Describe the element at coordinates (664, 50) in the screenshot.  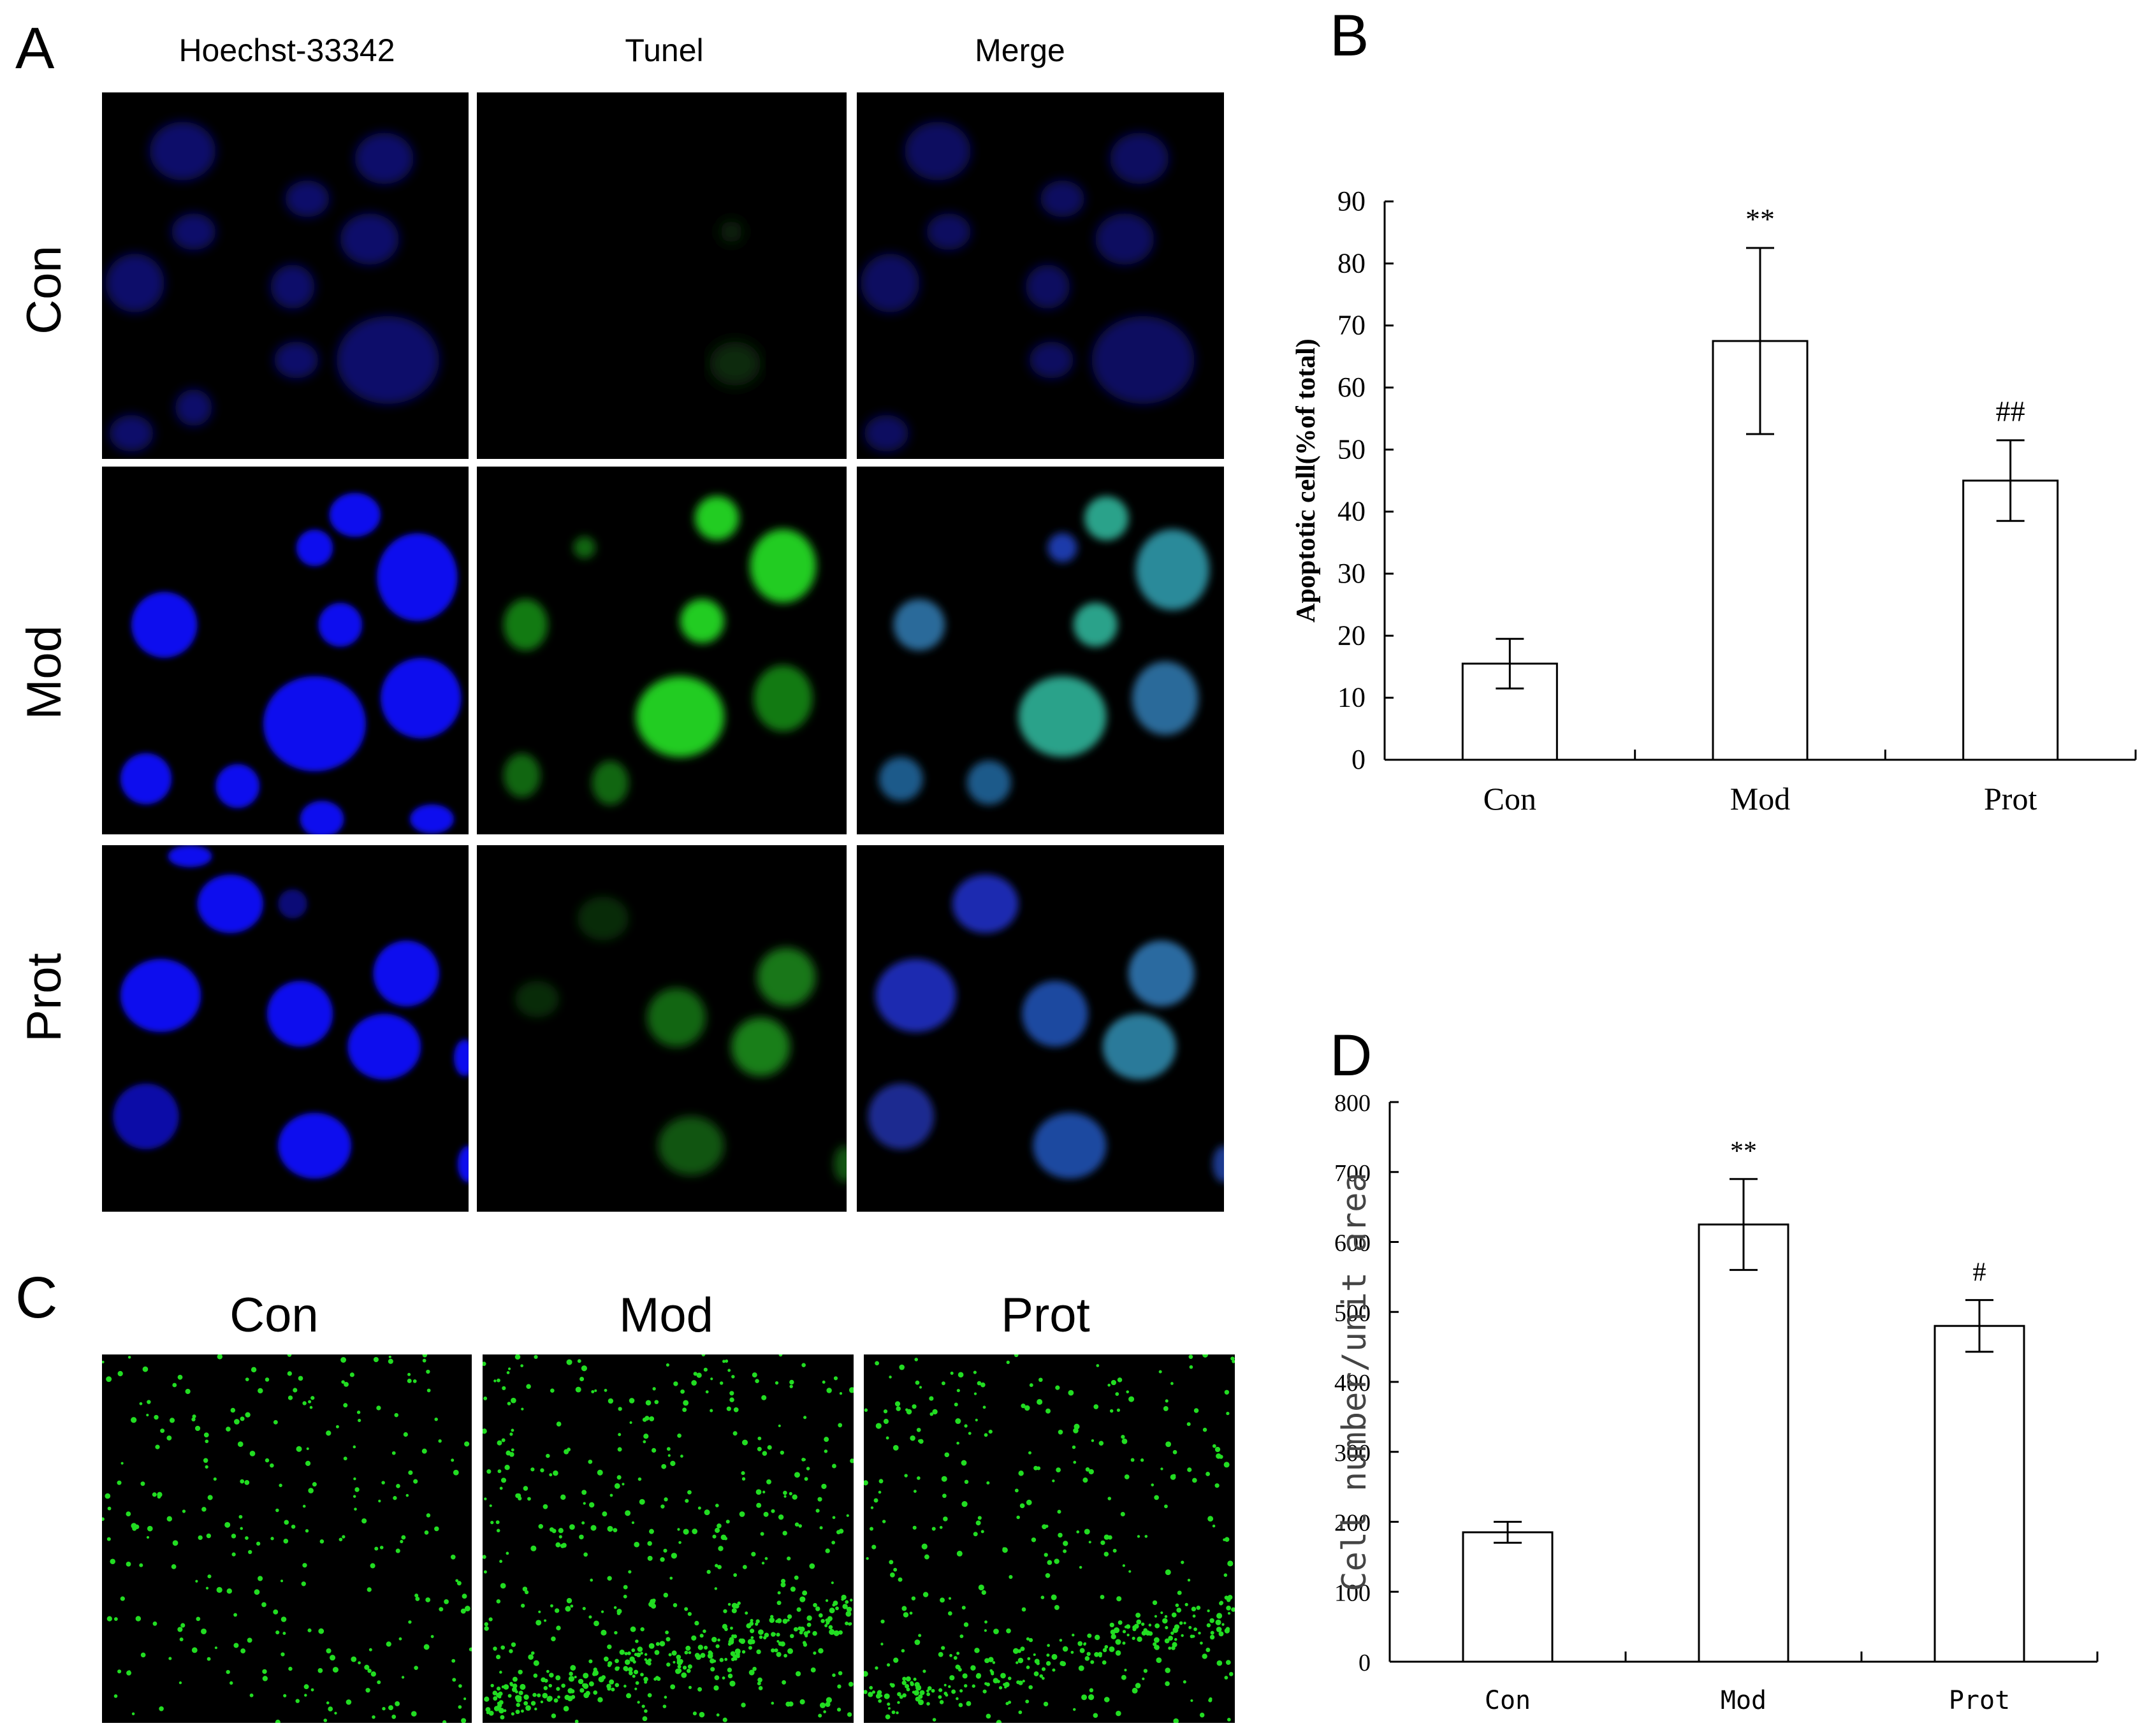
I see `column-label-tunel: Tunel` at that location.